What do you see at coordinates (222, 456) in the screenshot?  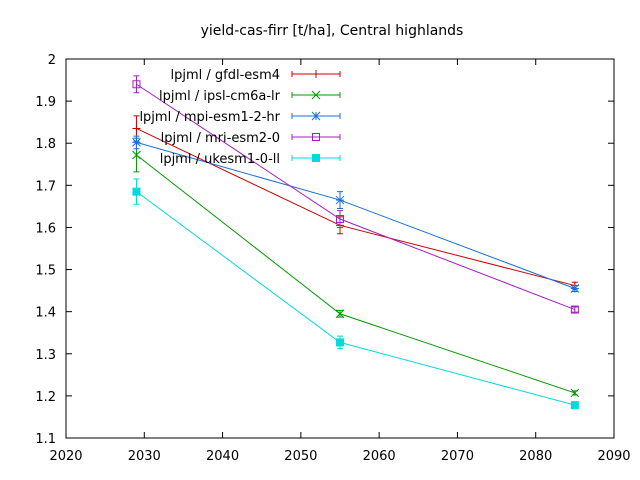 I see `x-tick-label: 2040` at bounding box center [222, 456].